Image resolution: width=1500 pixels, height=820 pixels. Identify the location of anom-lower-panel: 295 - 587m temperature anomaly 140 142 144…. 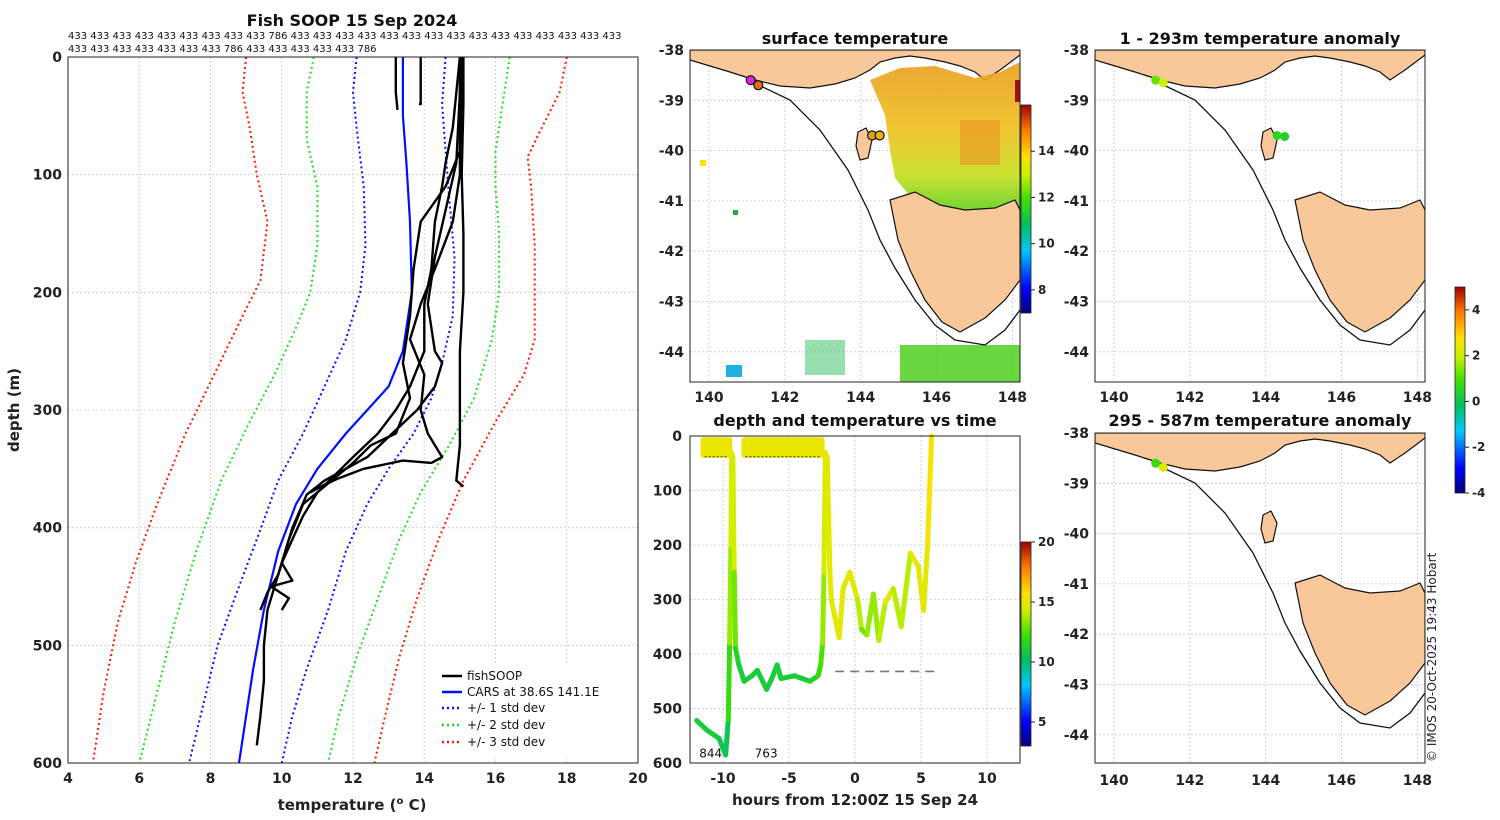
(1248, 600).